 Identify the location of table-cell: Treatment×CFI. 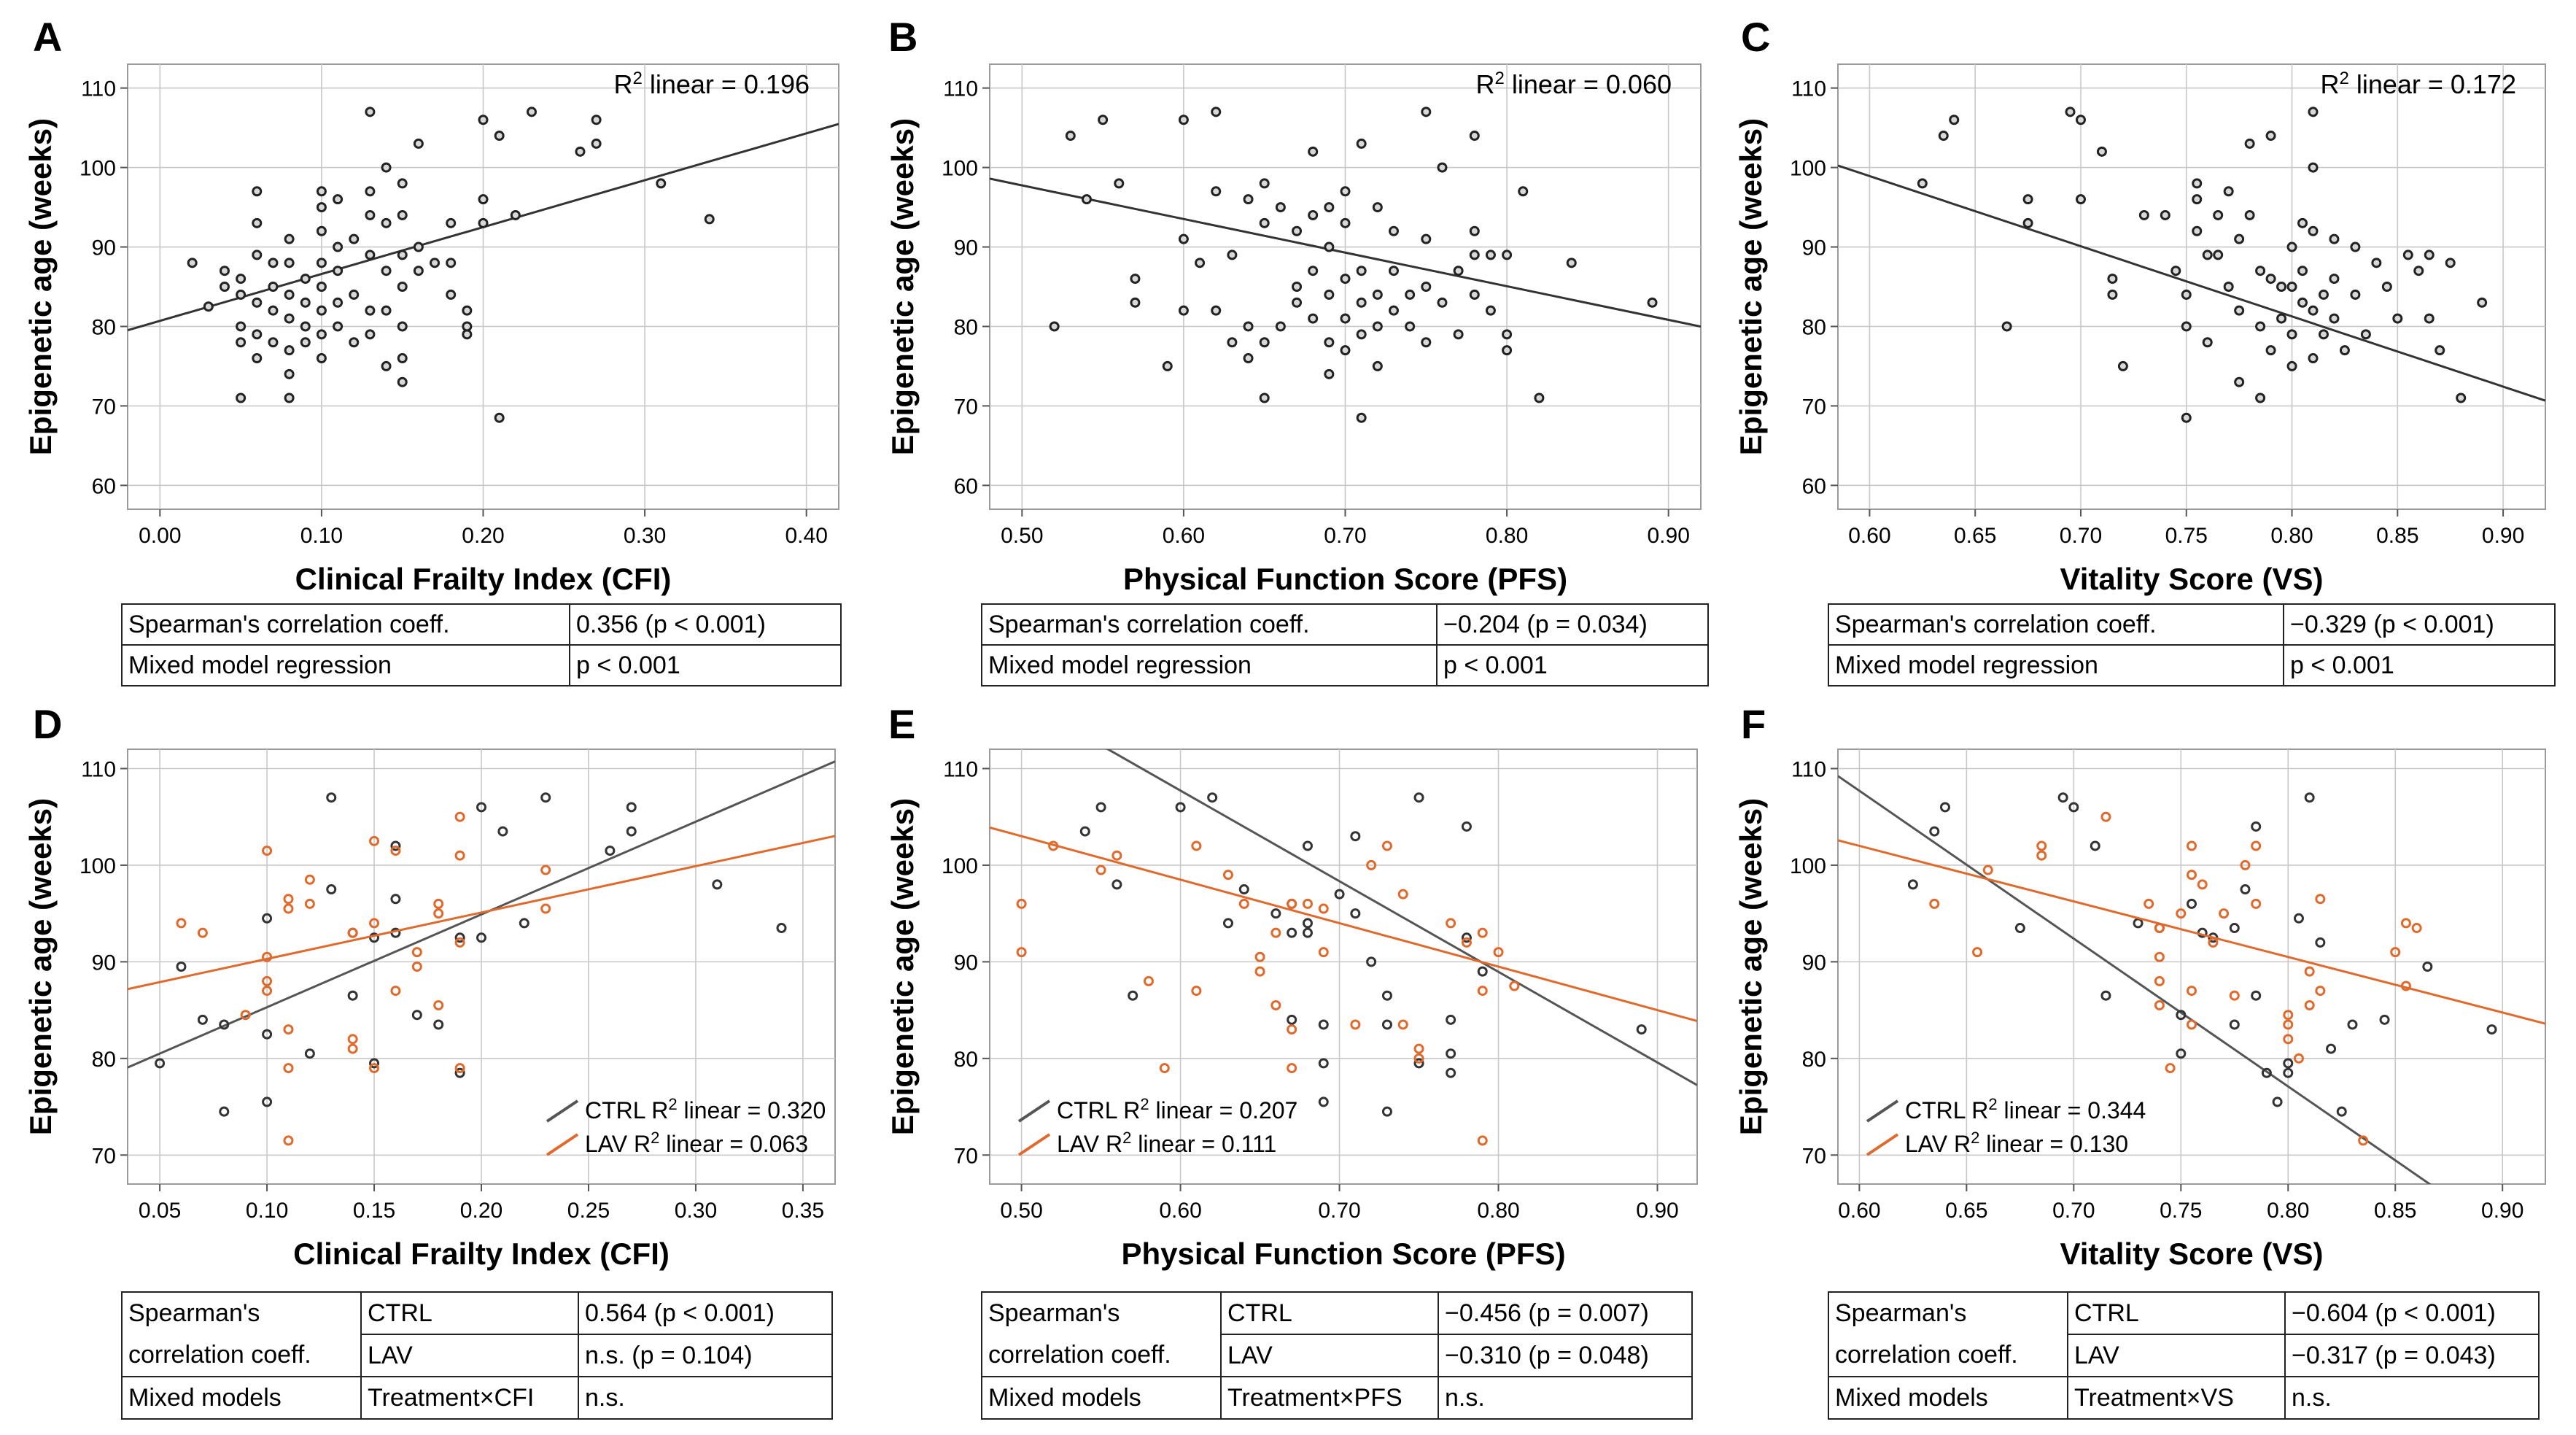
(470, 1398).